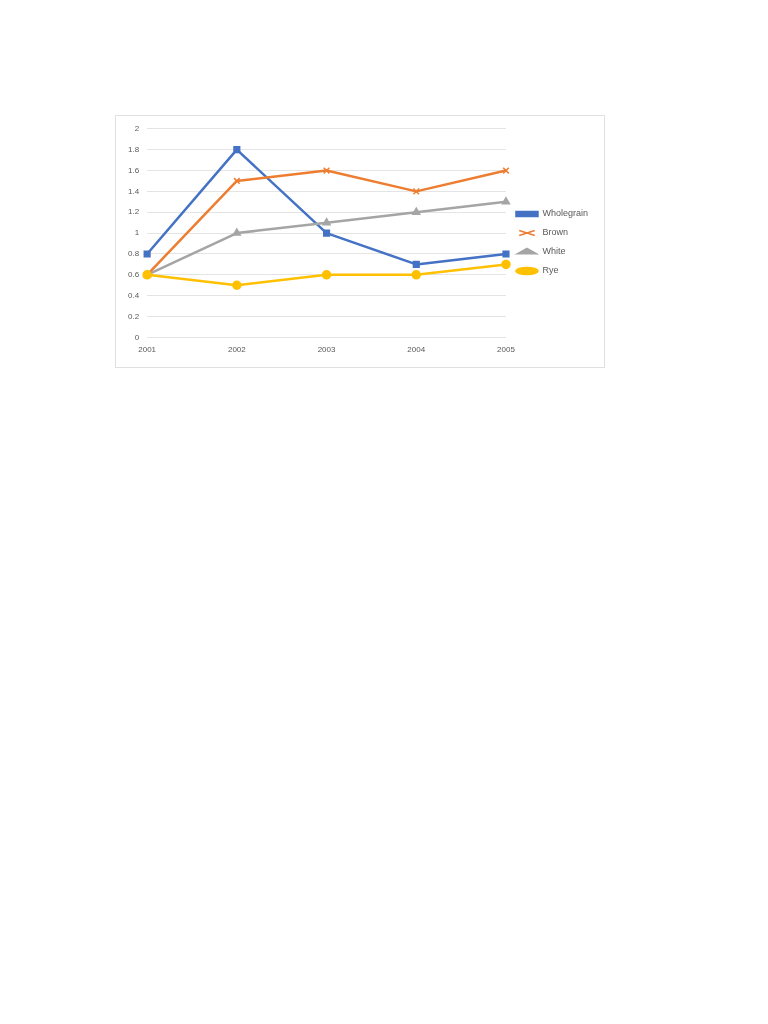  I want to click on y-tick-label: 1, so click(137, 233).